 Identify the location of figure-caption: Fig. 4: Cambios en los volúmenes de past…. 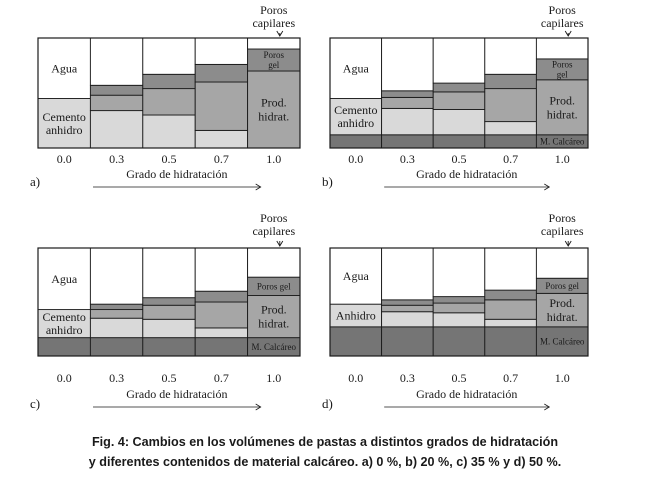
(325, 452).